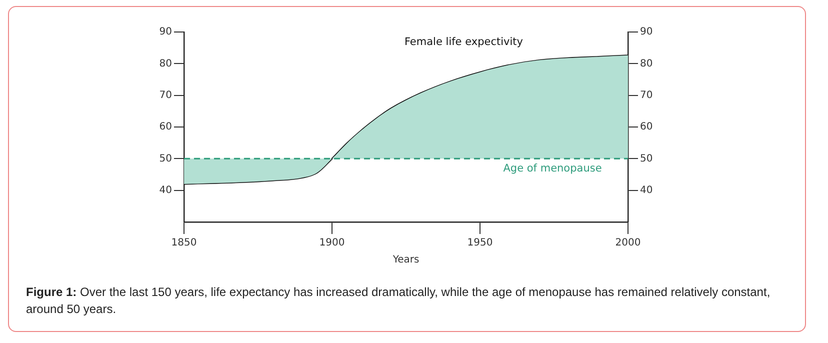  I want to click on y2-tick-label: 90, so click(646, 32).